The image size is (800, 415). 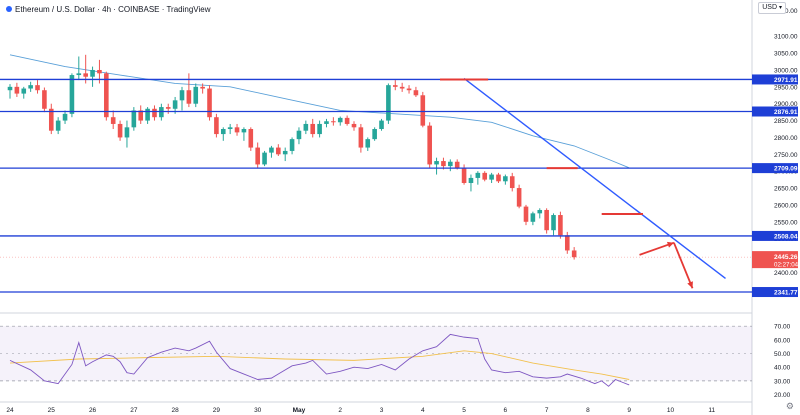 What do you see at coordinates (134, 410) in the screenshot?
I see `time-tick-label: 27` at bounding box center [134, 410].